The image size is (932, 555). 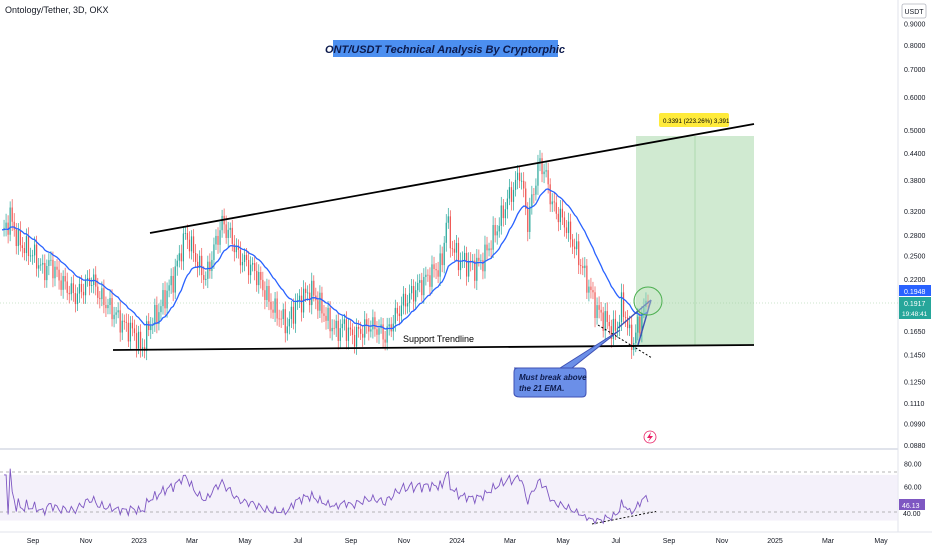 What do you see at coordinates (696, 121) in the screenshot?
I see `target-label: 0.3391 (223.26%) 3,391` at bounding box center [696, 121].